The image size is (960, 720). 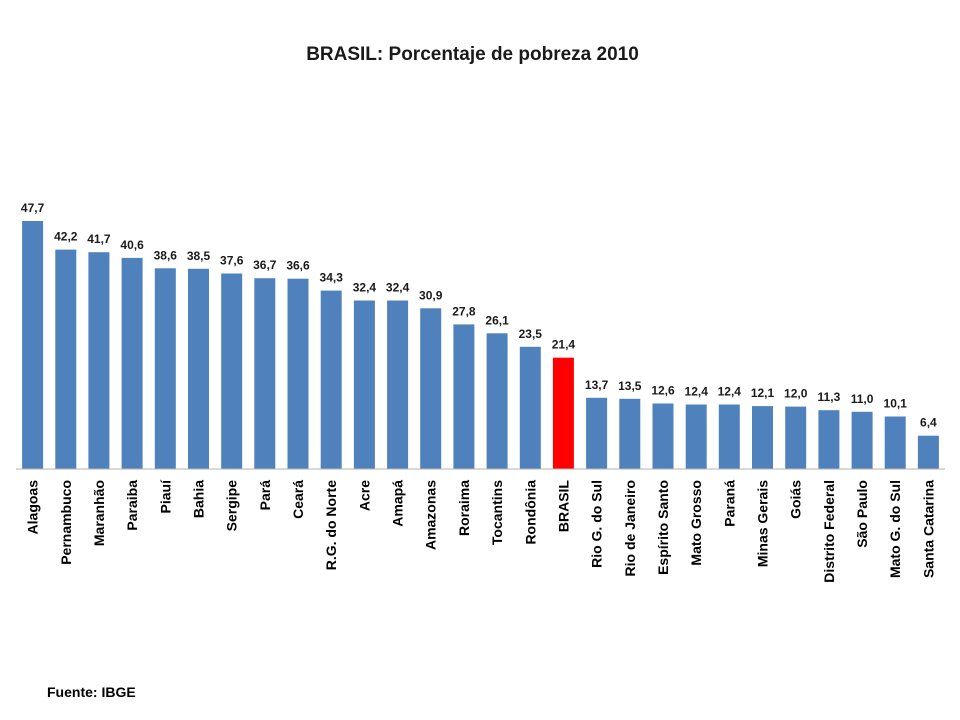 What do you see at coordinates (895, 529) in the screenshot?
I see `category-label-26: Mato G. do Sul` at bounding box center [895, 529].